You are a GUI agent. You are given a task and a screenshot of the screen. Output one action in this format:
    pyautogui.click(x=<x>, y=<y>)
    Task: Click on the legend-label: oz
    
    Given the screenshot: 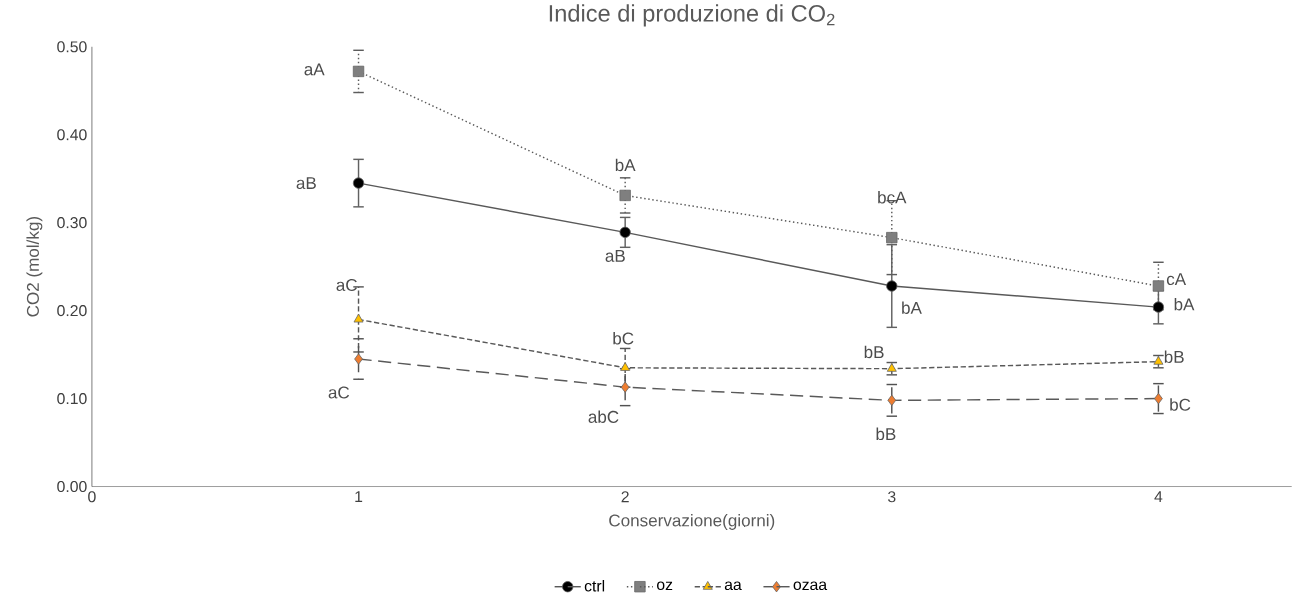 What is the action you would take?
    pyautogui.click(x=665, y=586)
    